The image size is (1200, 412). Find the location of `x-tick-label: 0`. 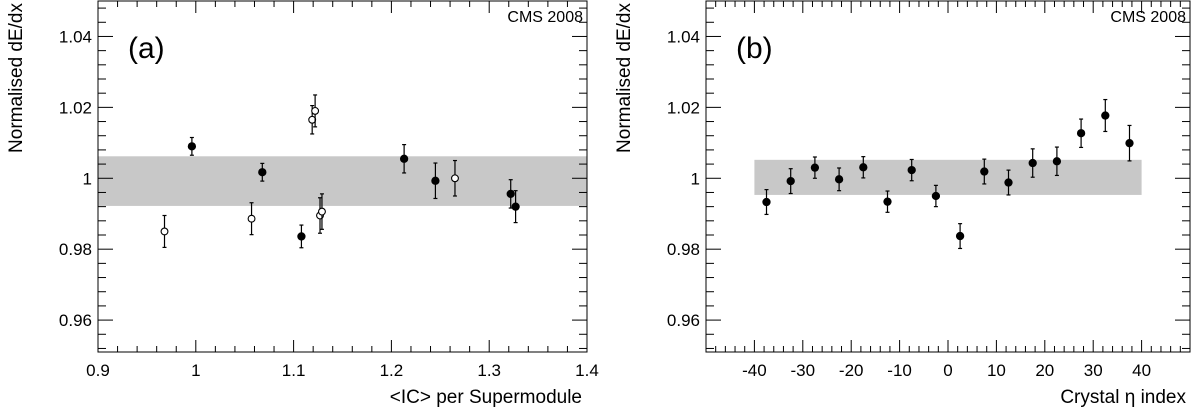

x-tick-label: 0 is located at coordinates (947, 370).